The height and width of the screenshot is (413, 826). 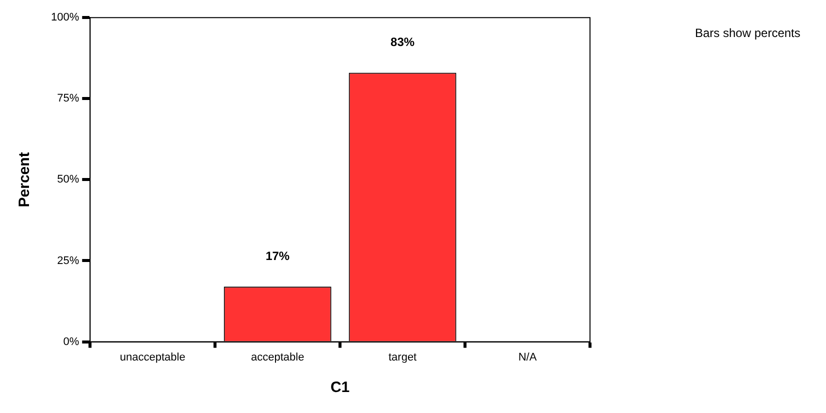 What do you see at coordinates (71, 342) in the screenshot?
I see `y-tick-label: 0%` at bounding box center [71, 342].